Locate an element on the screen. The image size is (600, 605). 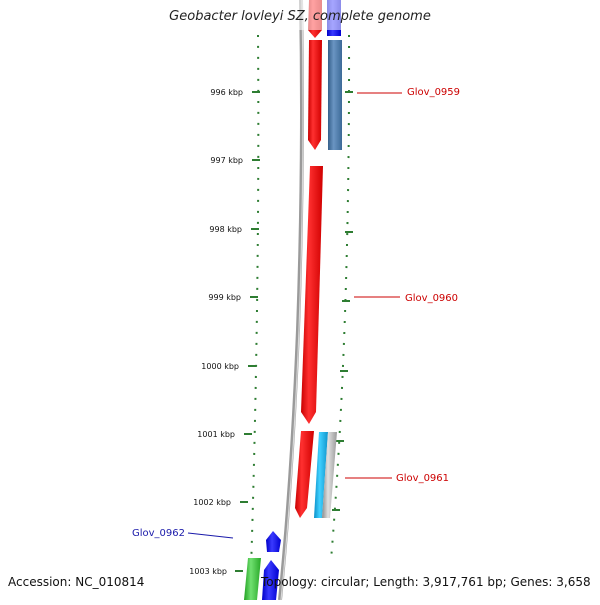
genome-backbone is located at coordinates (291, 300).